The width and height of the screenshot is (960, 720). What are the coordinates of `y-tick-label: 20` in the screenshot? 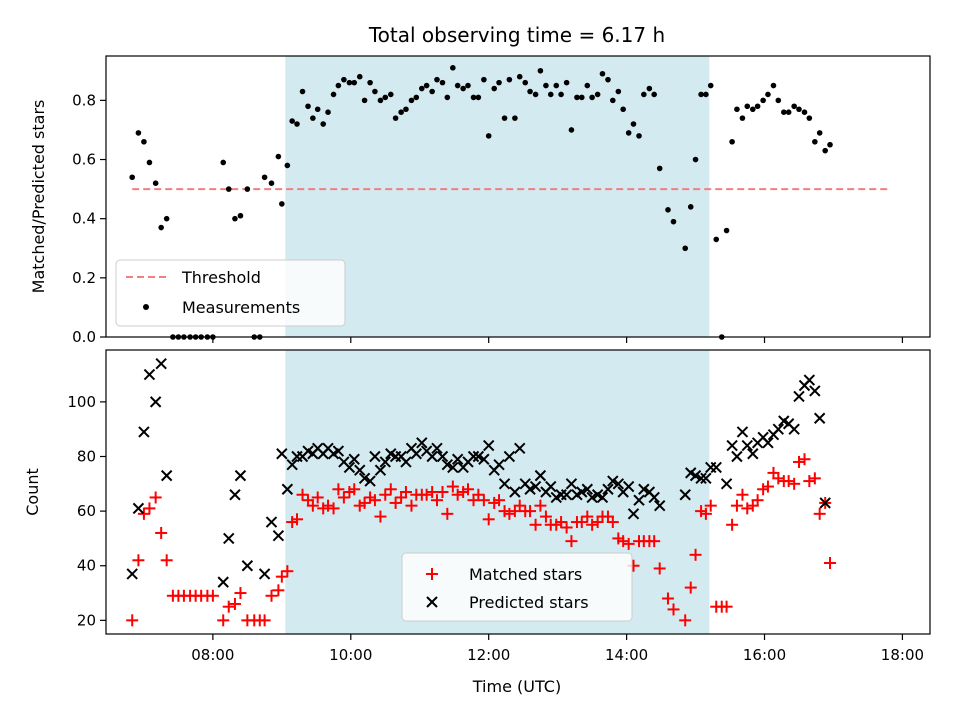 It's located at (86, 620).